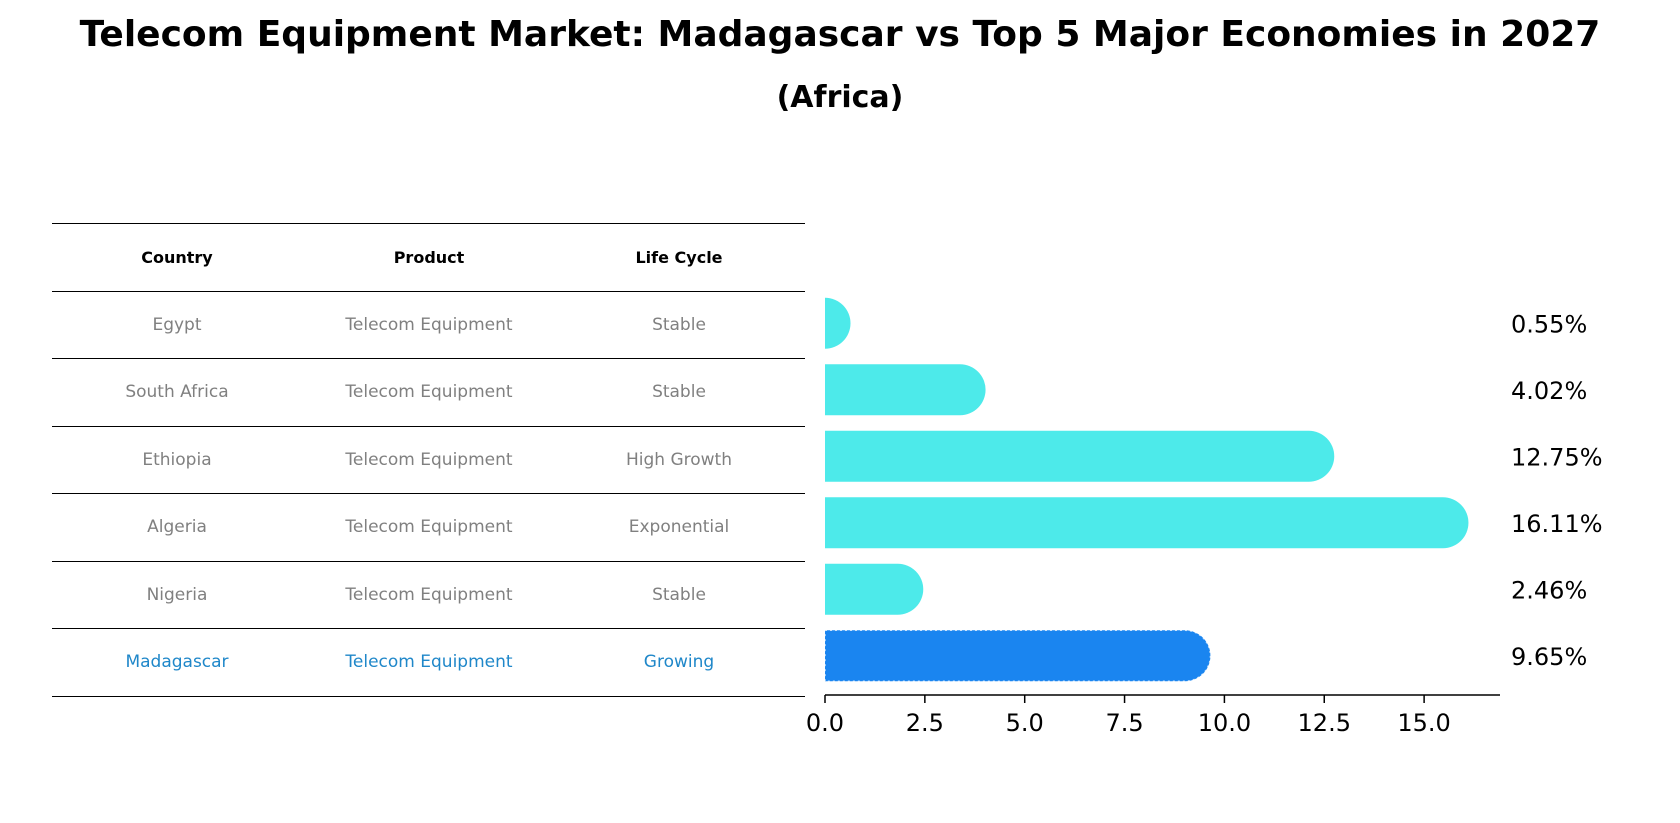 The height and width of the screenshot is (823, 1680). What do you see at coordinates (1124, 723) in the screenshot?
I see `x-tick-label: 7.5` at bounding box center [1124, 723].